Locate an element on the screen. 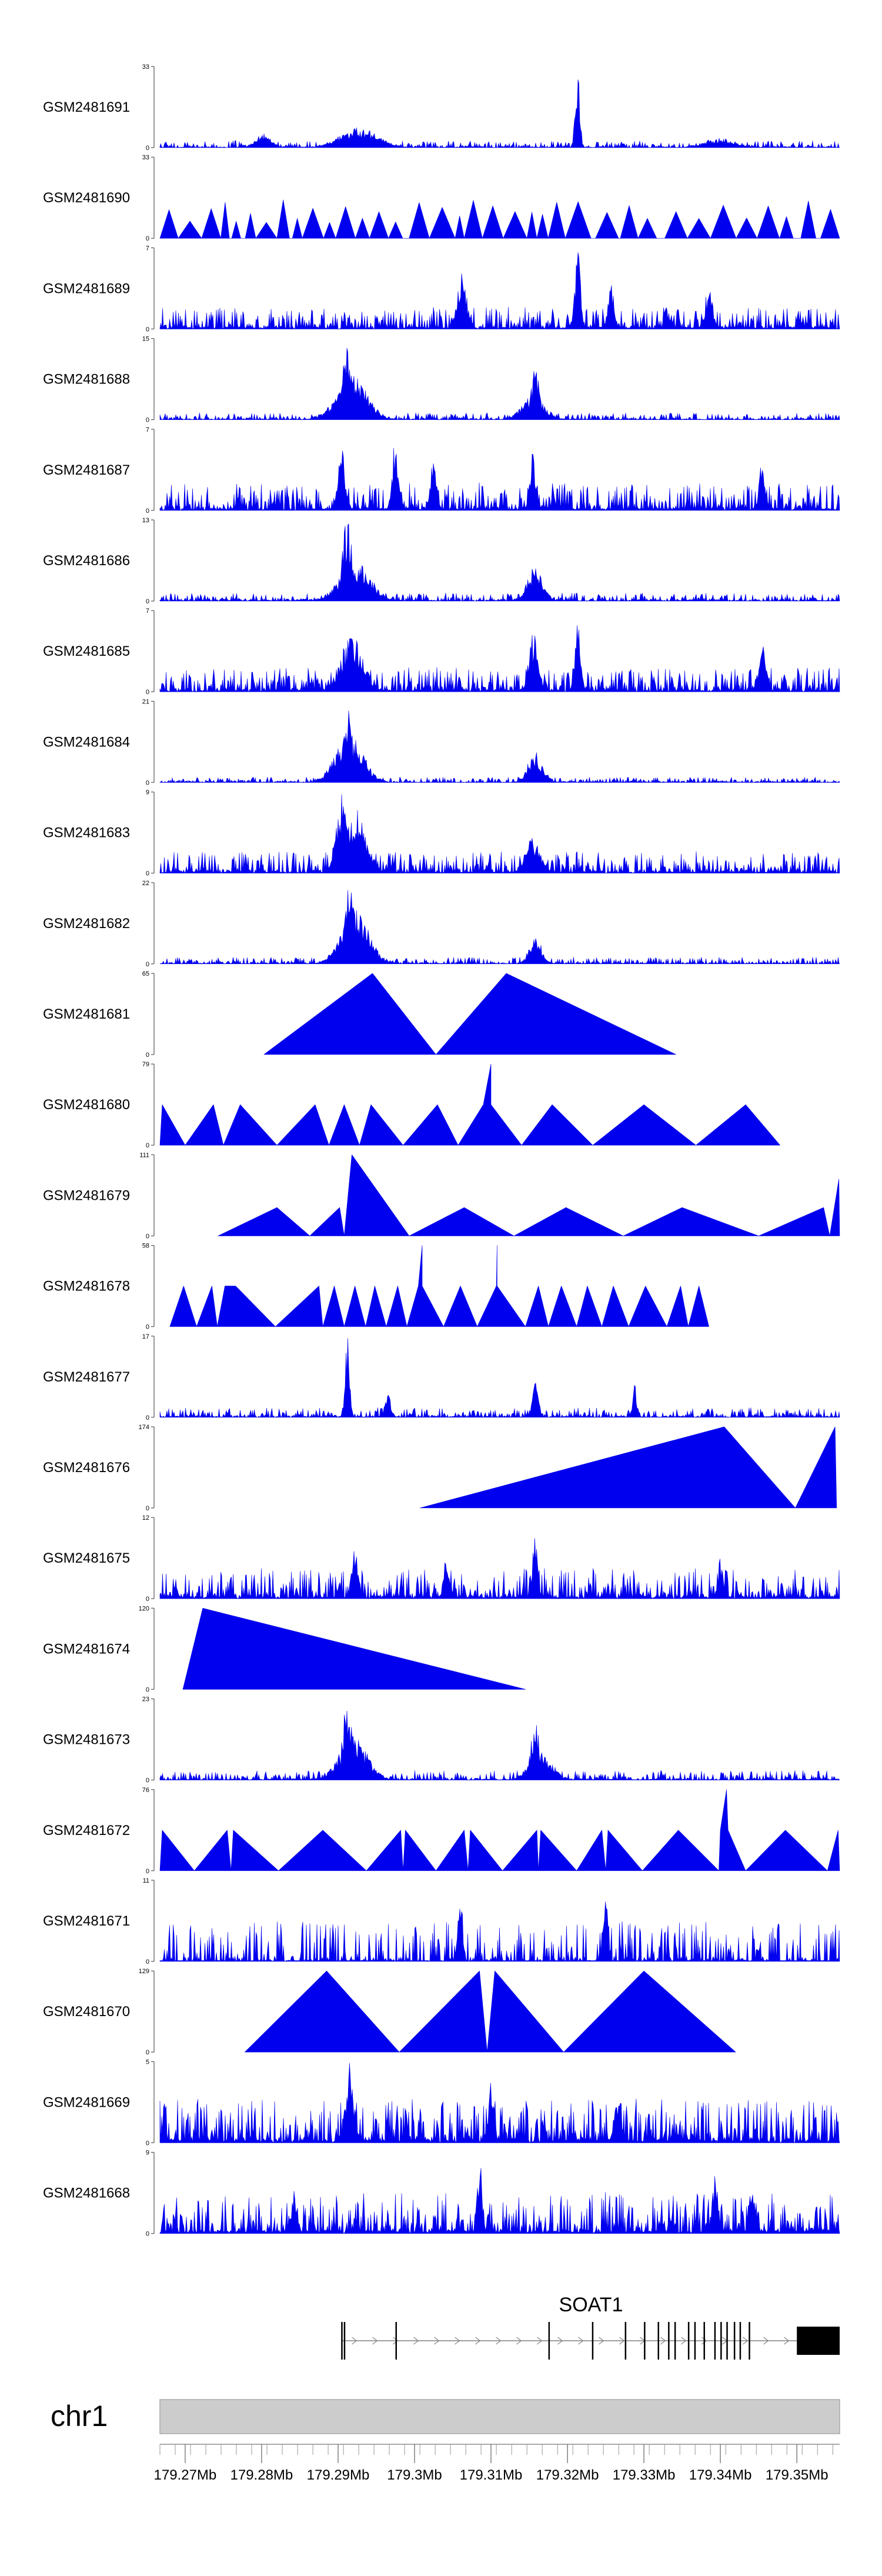  x-tick-label: 179.33Mb is located at coordinates (644, 2475).